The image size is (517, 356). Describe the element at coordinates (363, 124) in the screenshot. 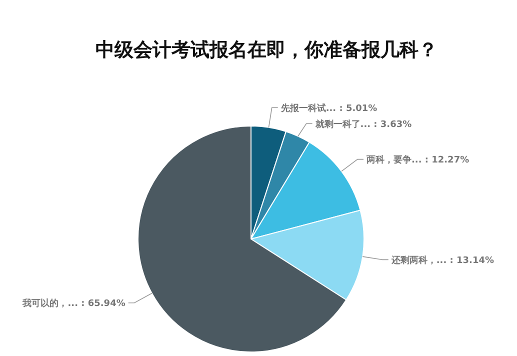

I see `slice-label: 就剩一科了... : 3.63%` at that location.